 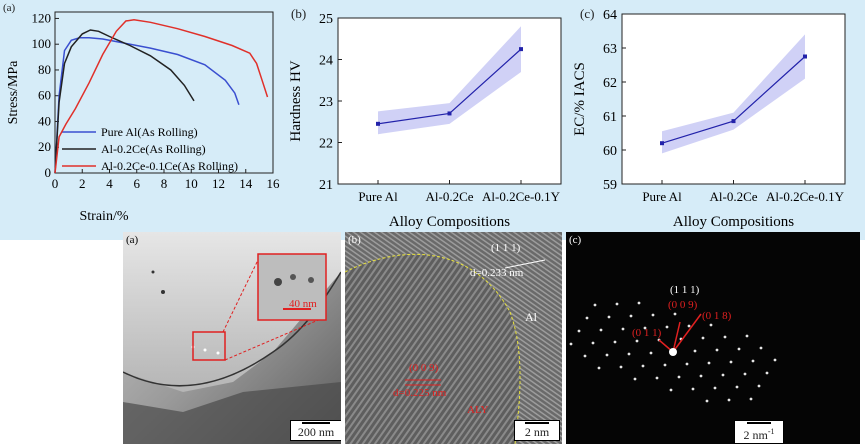 What do you see at coordinates (303, 304) in the screenshot?
I see `inset-scale-label: 40 nm` at bounding box center [303, 304].